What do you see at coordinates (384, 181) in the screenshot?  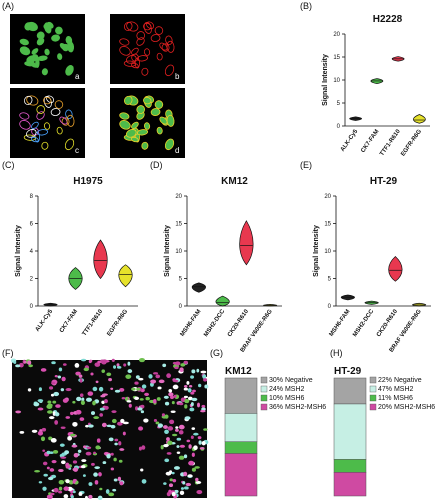 I see `chart-title: HT-29` at bounding box center [384, 181].